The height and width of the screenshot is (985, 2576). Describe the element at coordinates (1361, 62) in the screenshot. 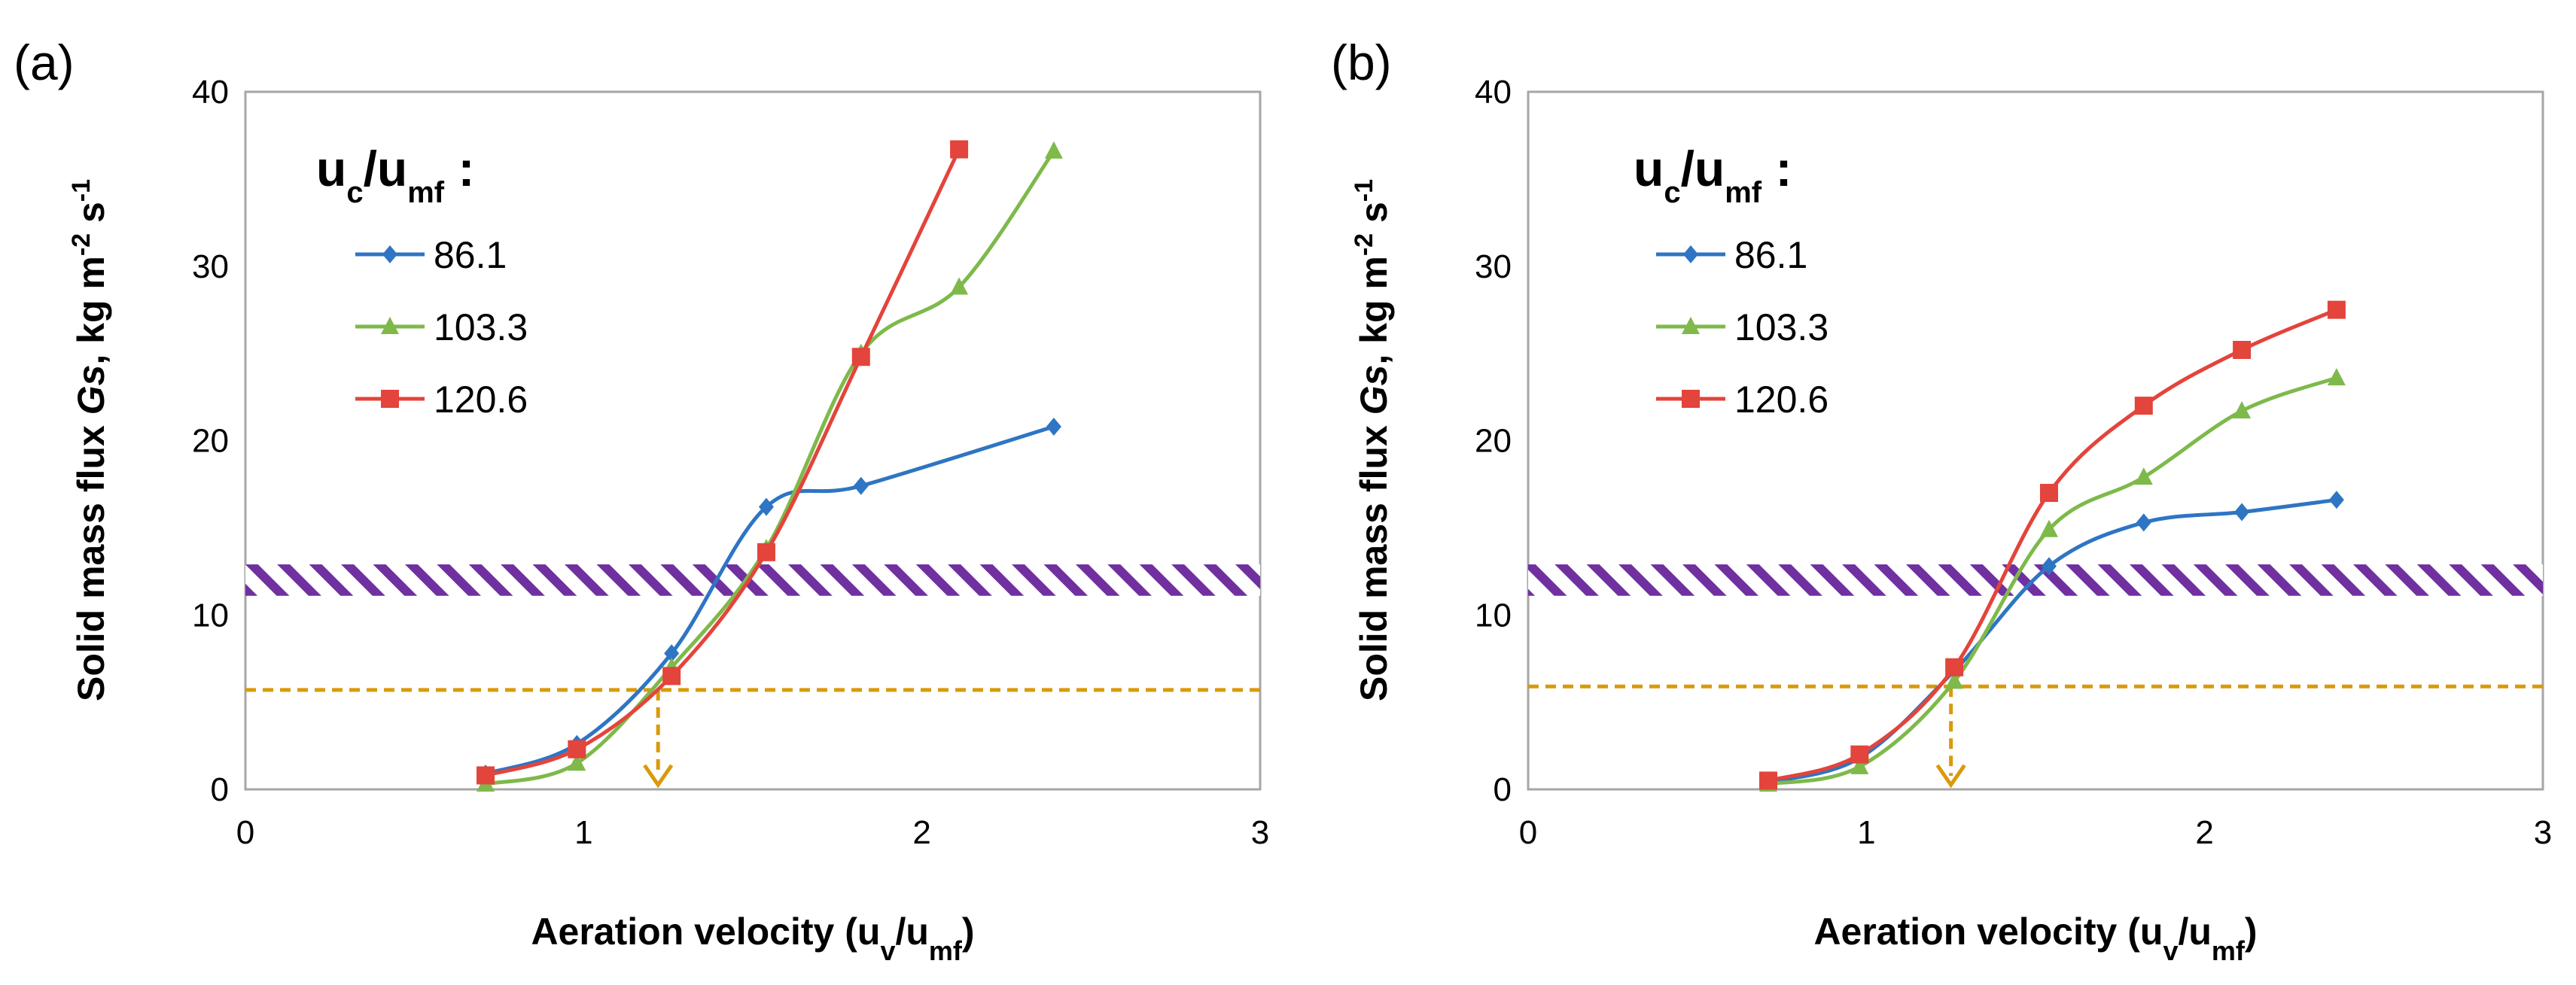

I see `panel-label: (b)` at that location.